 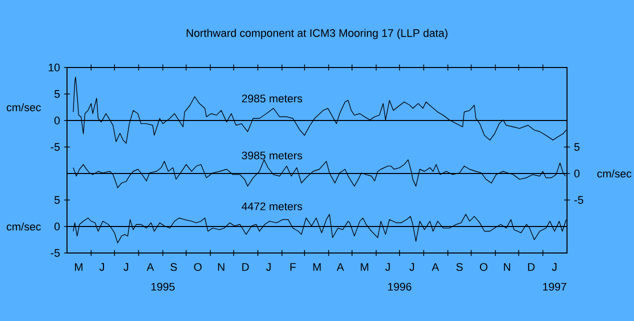 What do you see at coordinates (614, 173) in the screenshot?
I see `y2-axis-title: cm/sec` at bounding box center [614, 173].